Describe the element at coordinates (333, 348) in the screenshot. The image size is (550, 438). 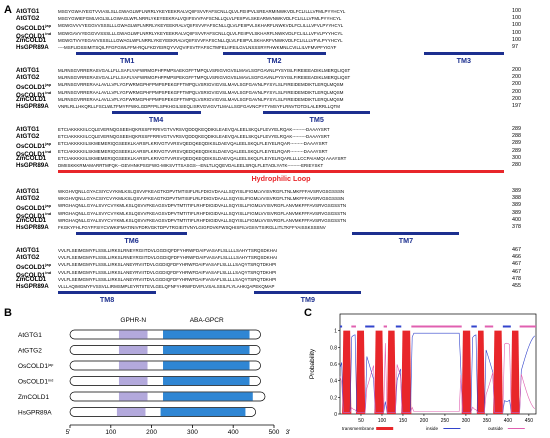
I see `y-tick-label: 0.8` at that location.